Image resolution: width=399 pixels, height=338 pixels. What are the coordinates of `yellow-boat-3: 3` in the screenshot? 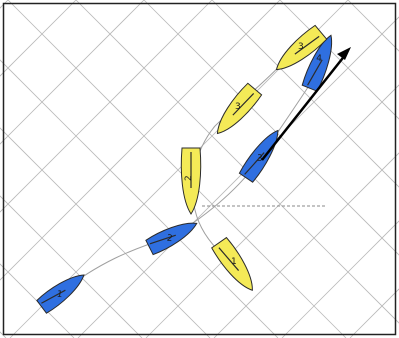 It's located at (239, 108).